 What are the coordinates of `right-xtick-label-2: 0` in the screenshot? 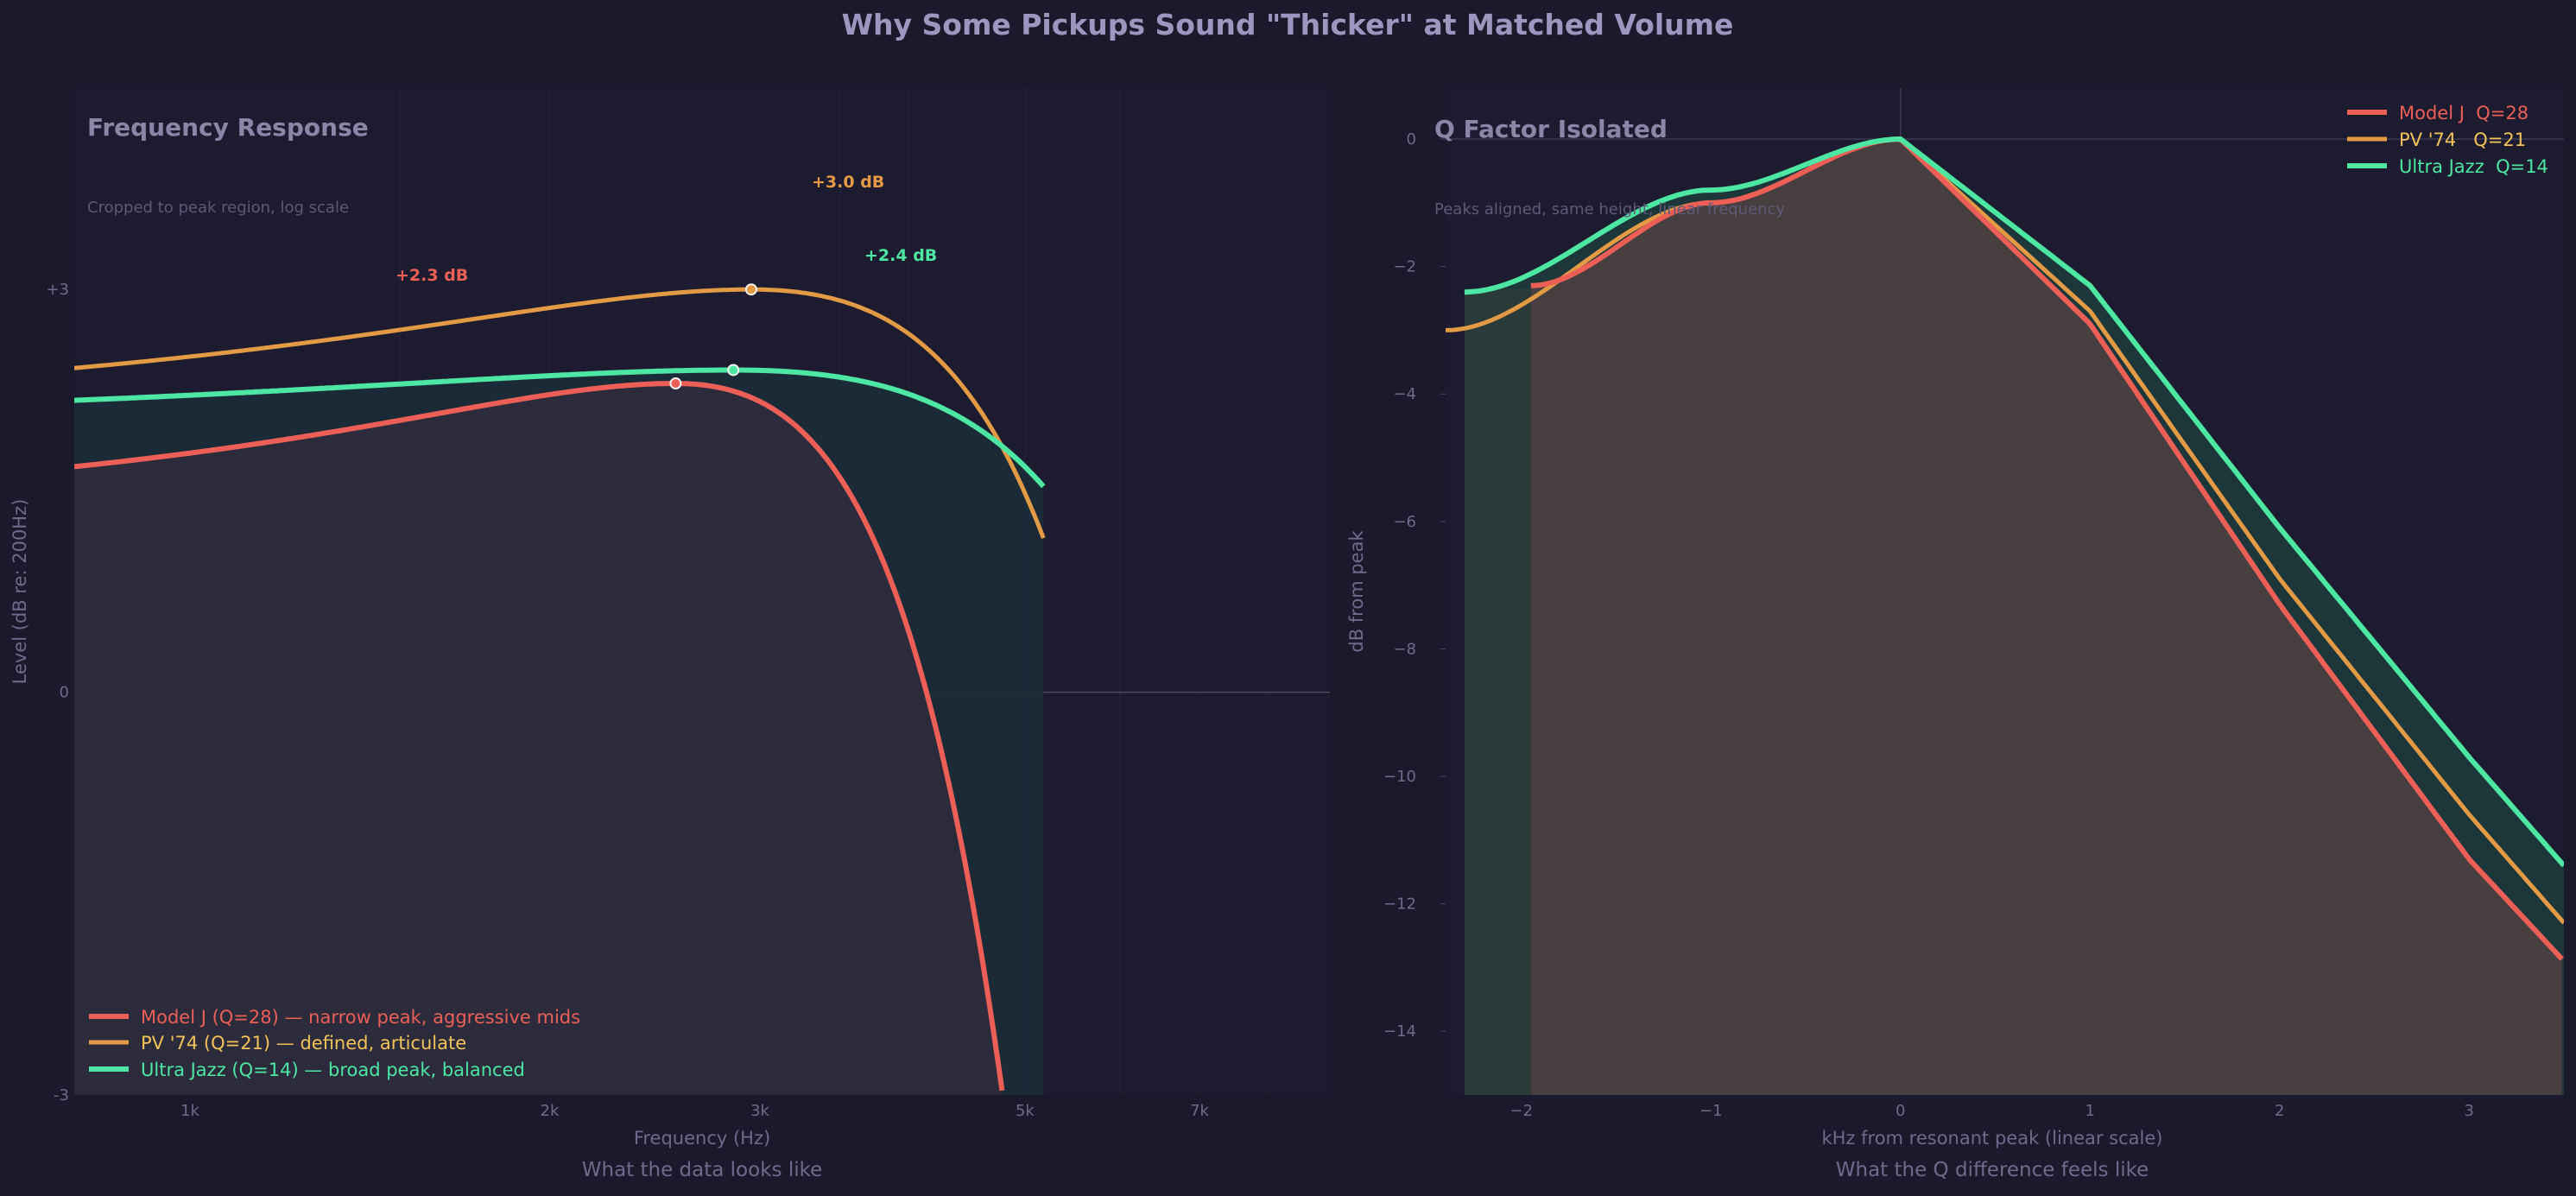 It's located at (1900, 1111).